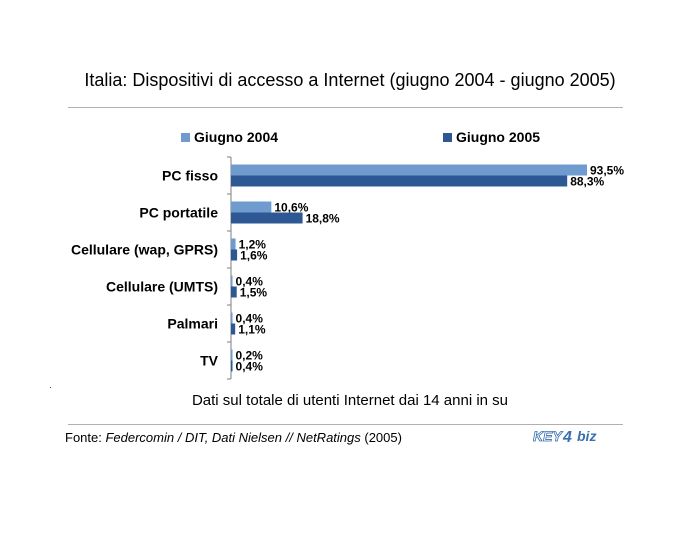 The width and height of the screenshot is (700, 550). What do you see at coordinates (345, 107) in the screenshot?
I see `title-divider` at bounding box center [345, 107].